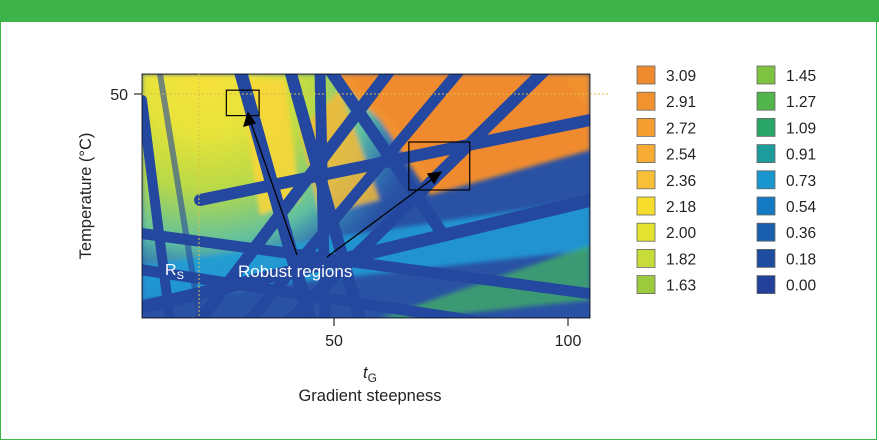 The width and height of the screenshot is (879, 442). I want to click on legend-label: 3.09, so click(681, 76).